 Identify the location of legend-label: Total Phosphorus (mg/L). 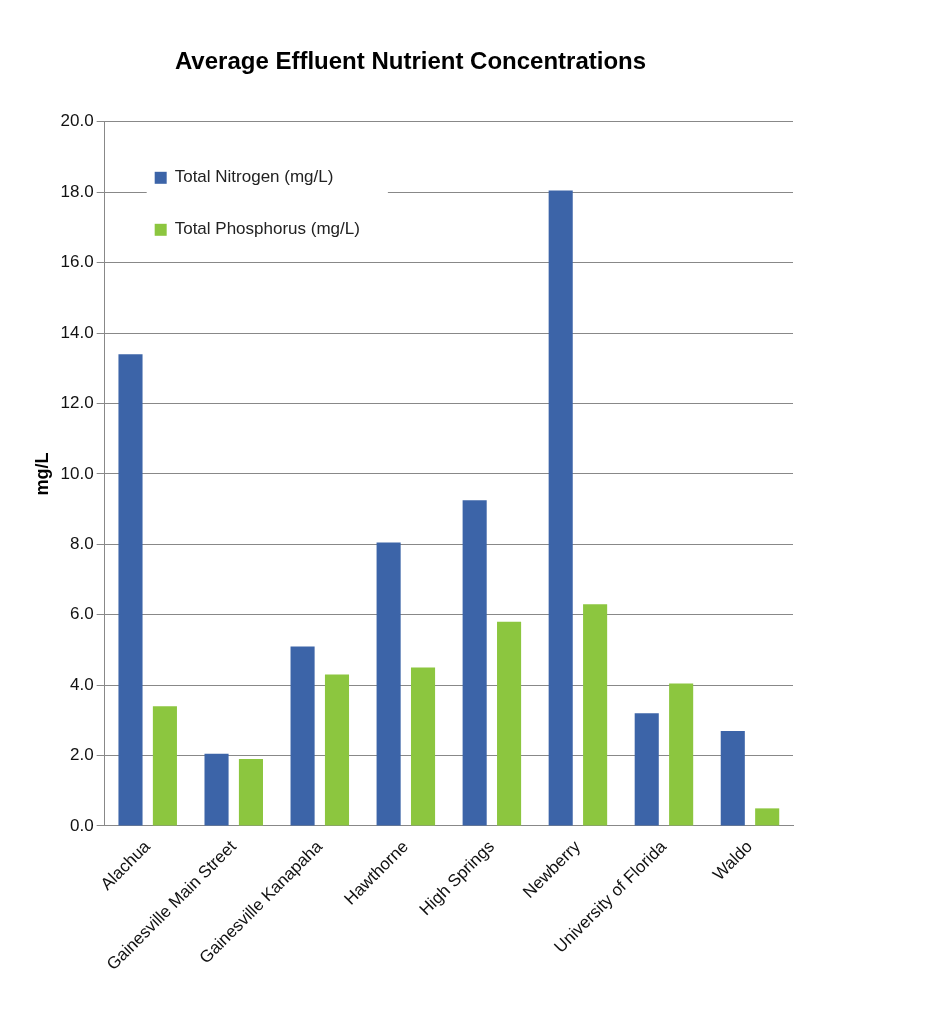
(267, 229).